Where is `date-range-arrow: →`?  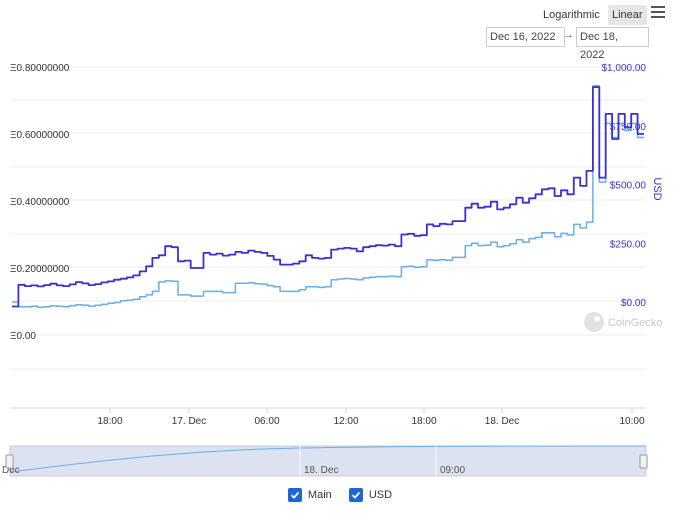
date-range-arrow: → is located at coordinates (568, 35).